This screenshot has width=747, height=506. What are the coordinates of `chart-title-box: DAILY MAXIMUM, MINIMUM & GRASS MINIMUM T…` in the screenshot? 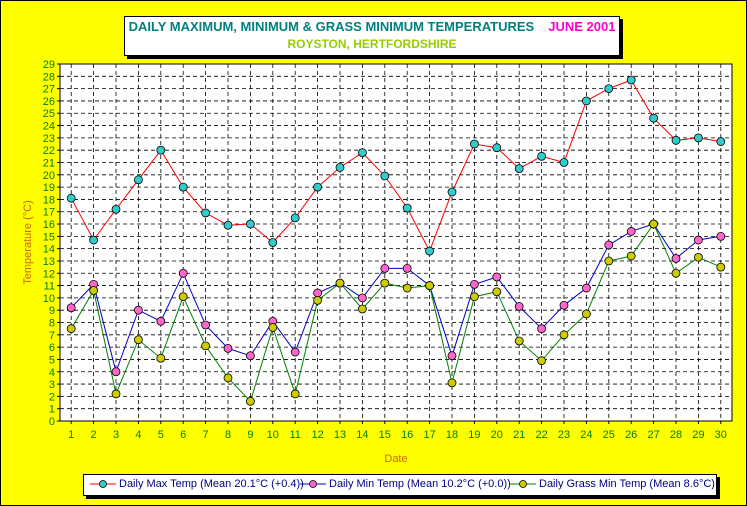 It's located at (372, 36).